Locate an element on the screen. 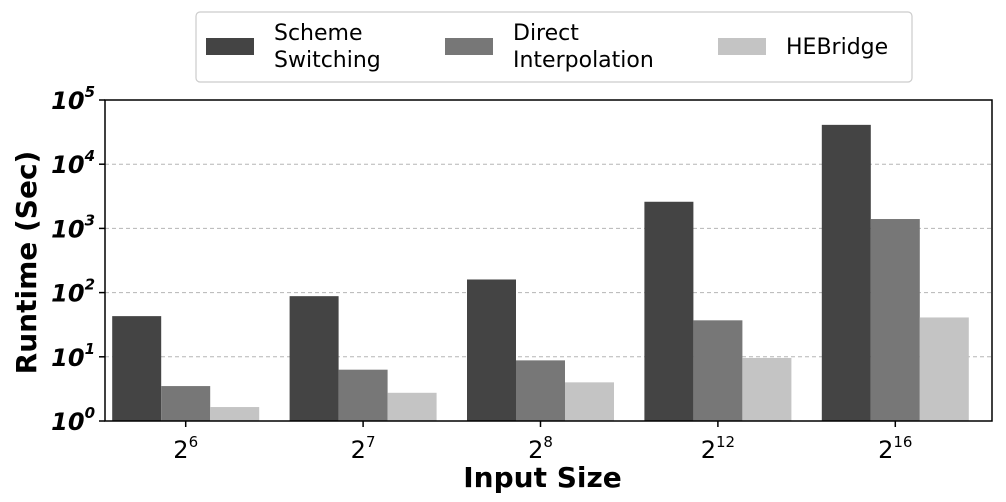 This screenshot has height=502, width=1006. y-tick-label: 102 is located at coordinates (73, 292).